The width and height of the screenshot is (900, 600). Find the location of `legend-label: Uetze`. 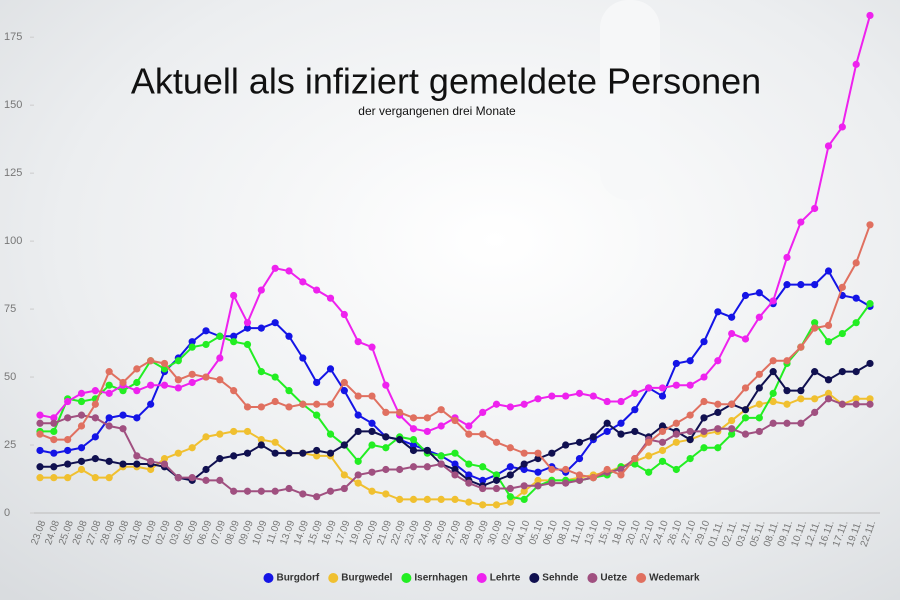

legend-label: Uetze is located at coordinates (613, 578).